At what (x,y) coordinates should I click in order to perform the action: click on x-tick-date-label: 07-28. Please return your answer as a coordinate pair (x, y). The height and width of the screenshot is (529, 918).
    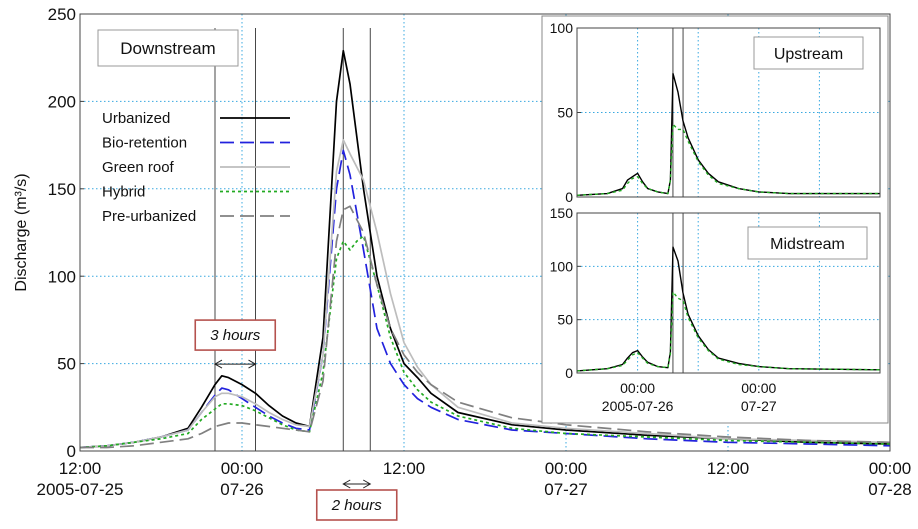
    Looking at the image, I should click on (889, 489).